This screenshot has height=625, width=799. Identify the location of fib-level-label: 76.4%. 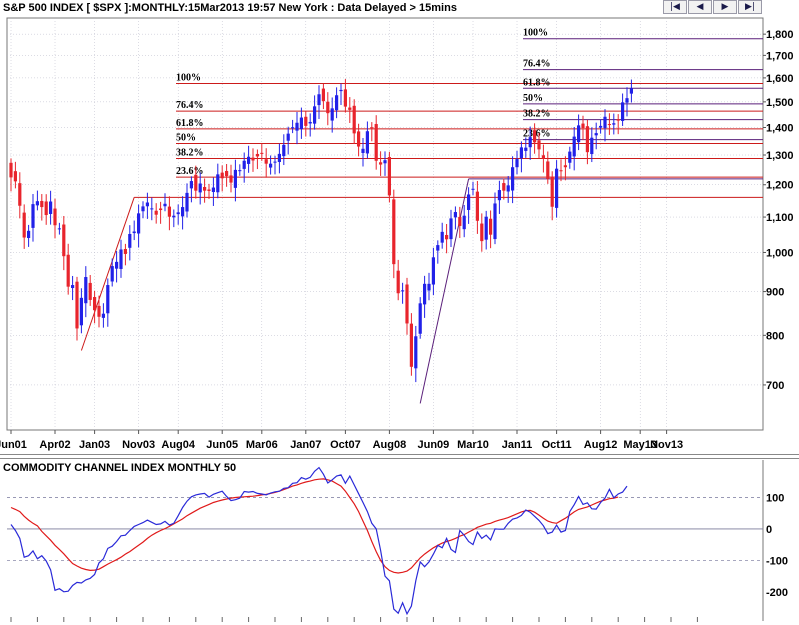
(190, 105).